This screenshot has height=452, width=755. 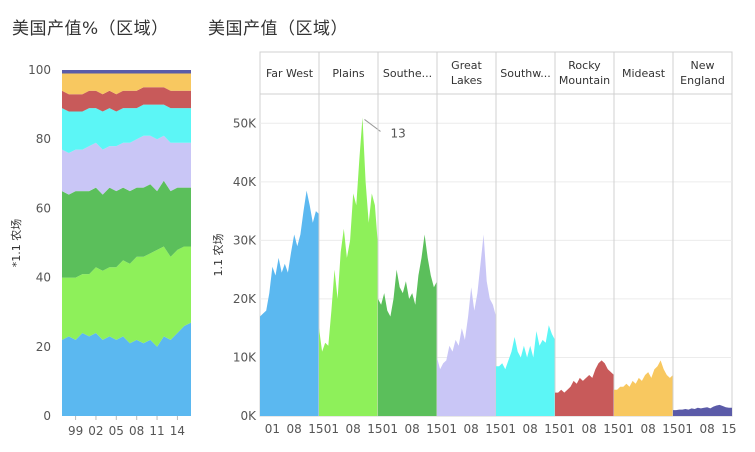 What do you see at coordinates (245, 123) in the screenshot?
I see `right-y-tick-label: 50K` at bounding box center [245, 123].